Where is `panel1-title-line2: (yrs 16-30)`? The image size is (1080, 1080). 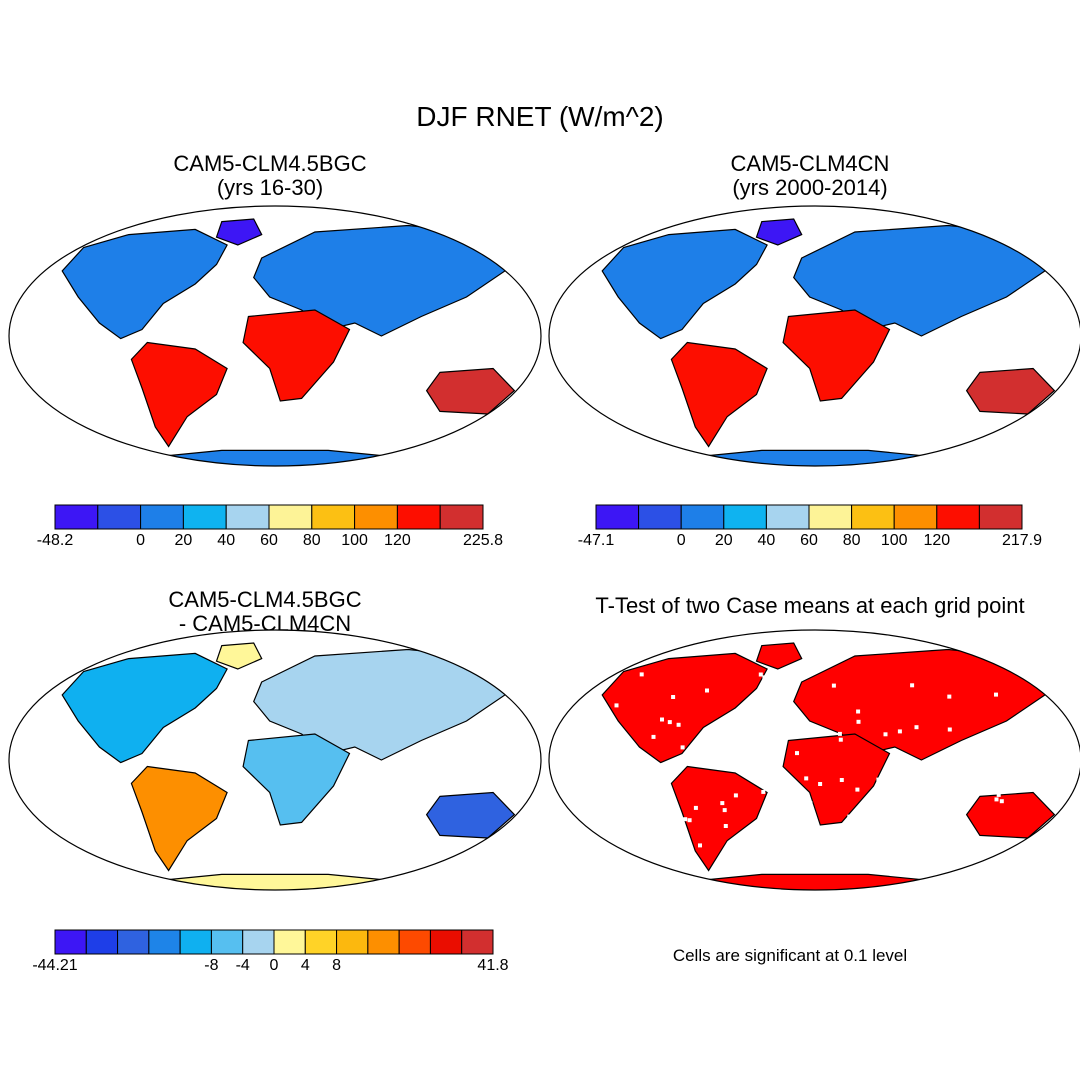 panel1-title-line2: (yrs 16-30) is located at coordinates (270, 187).